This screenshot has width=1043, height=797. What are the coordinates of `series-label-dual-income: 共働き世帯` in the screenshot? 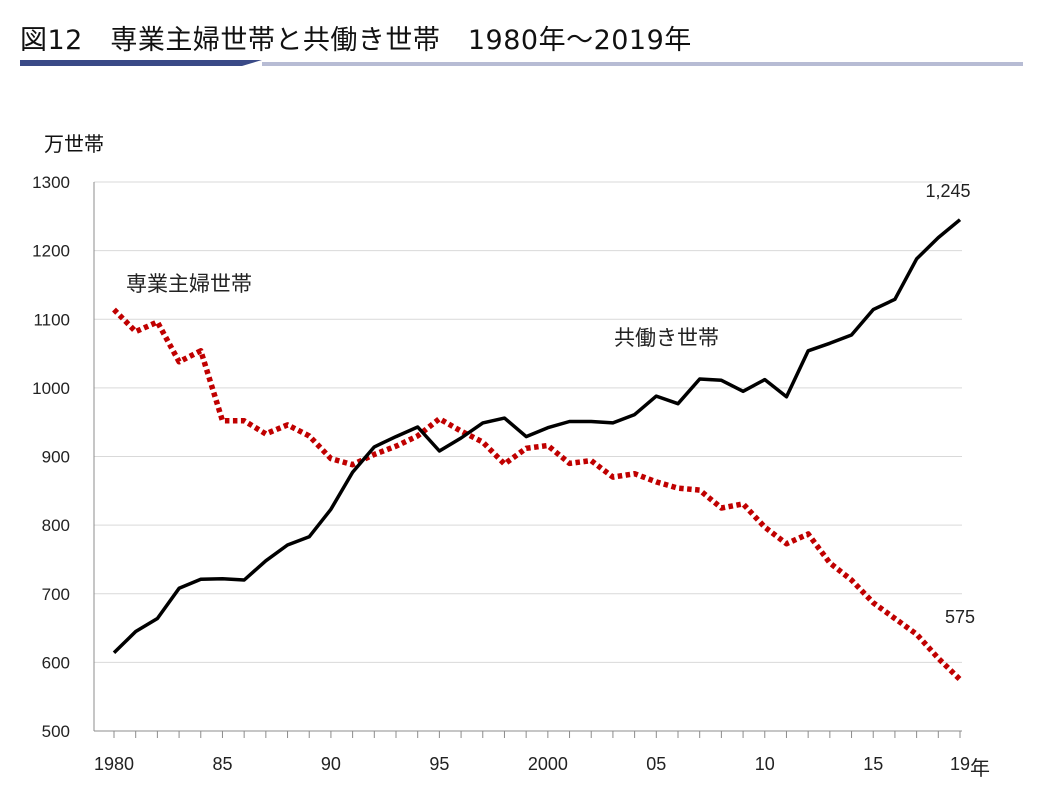 It's located at (666, 338).